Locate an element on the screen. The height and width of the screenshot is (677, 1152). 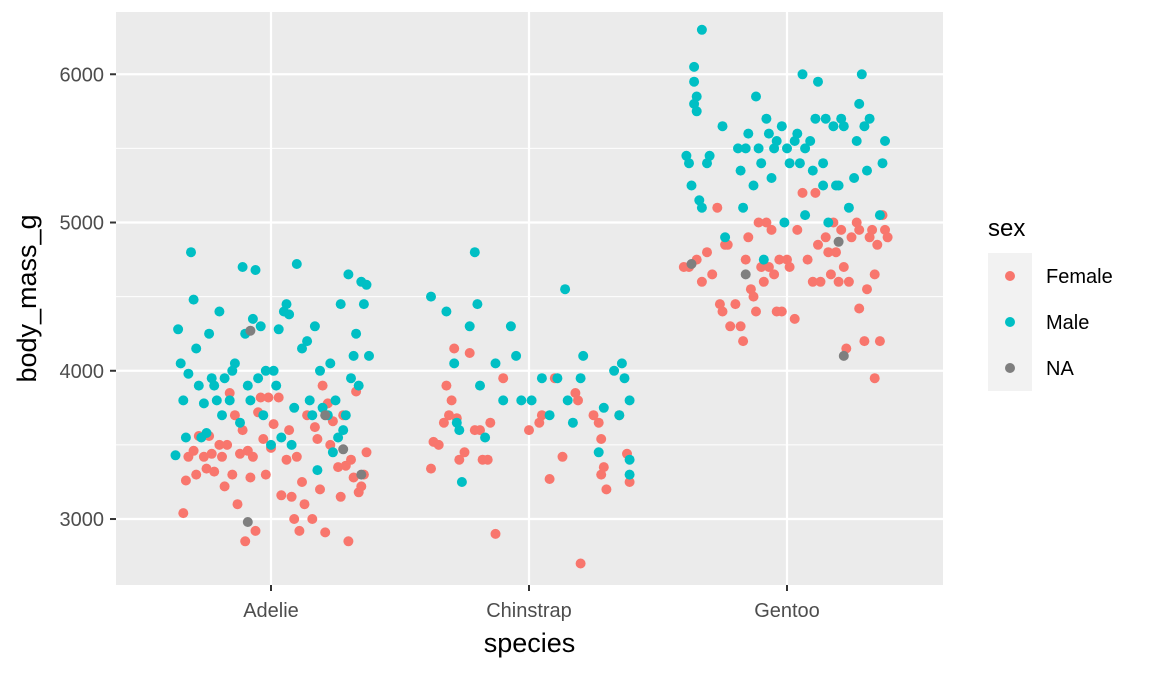
y-tick-label: 4000 is located at coordinates (82, 372).